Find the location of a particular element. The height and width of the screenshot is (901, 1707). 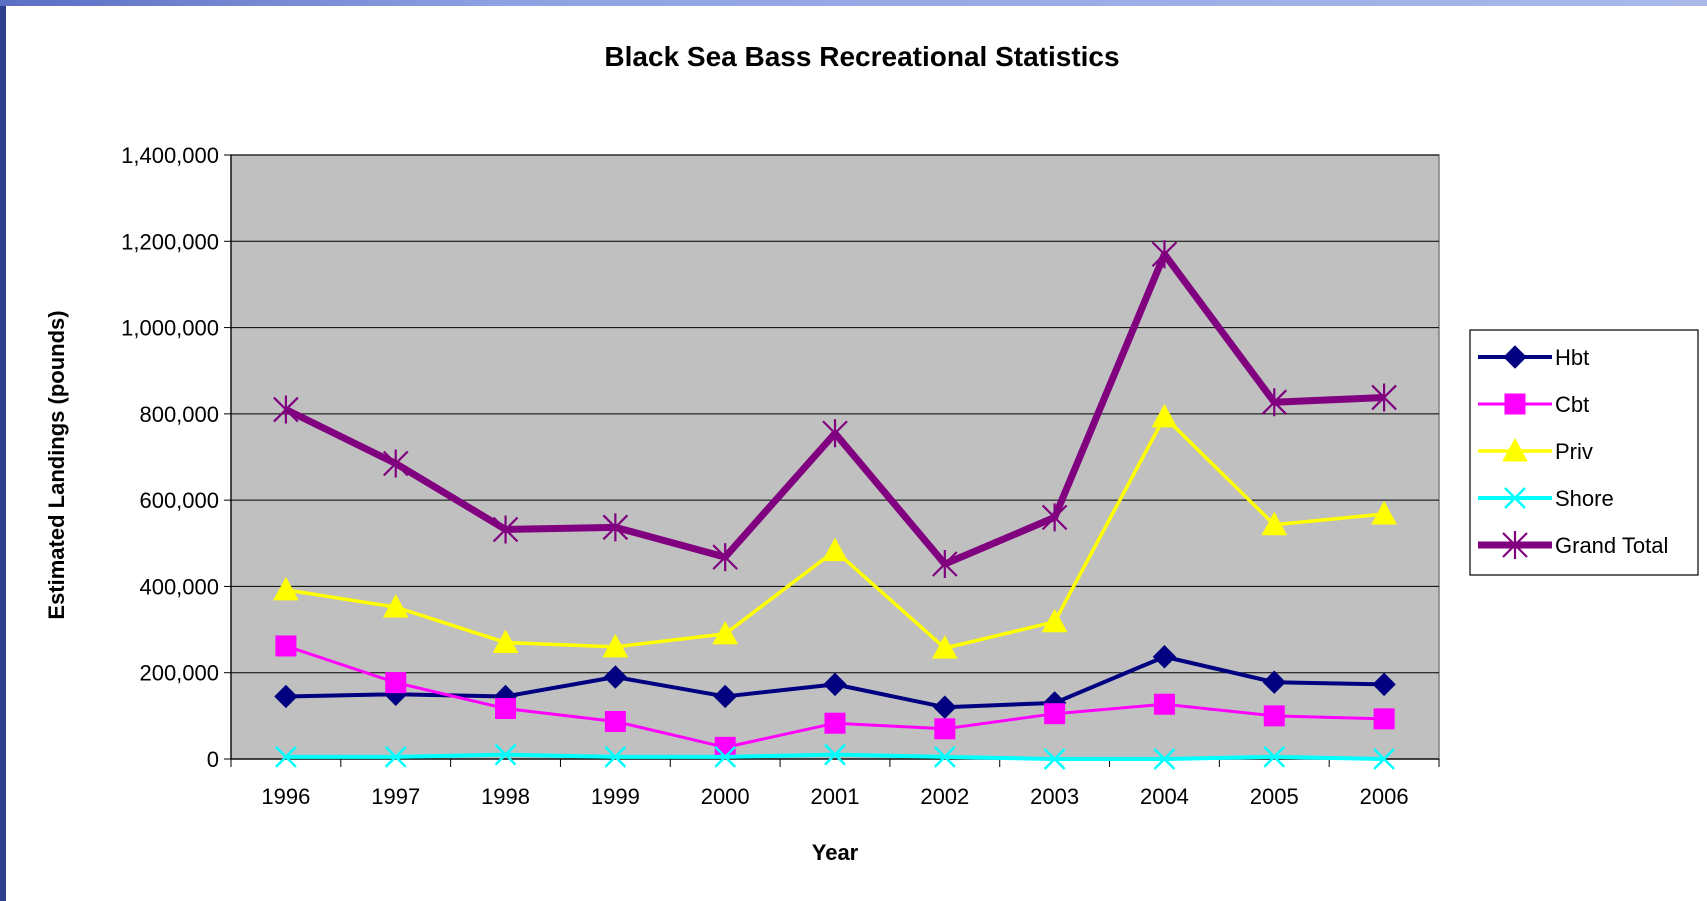

legend-item-hbt: Hbt is located at coordinates (1533, 357).